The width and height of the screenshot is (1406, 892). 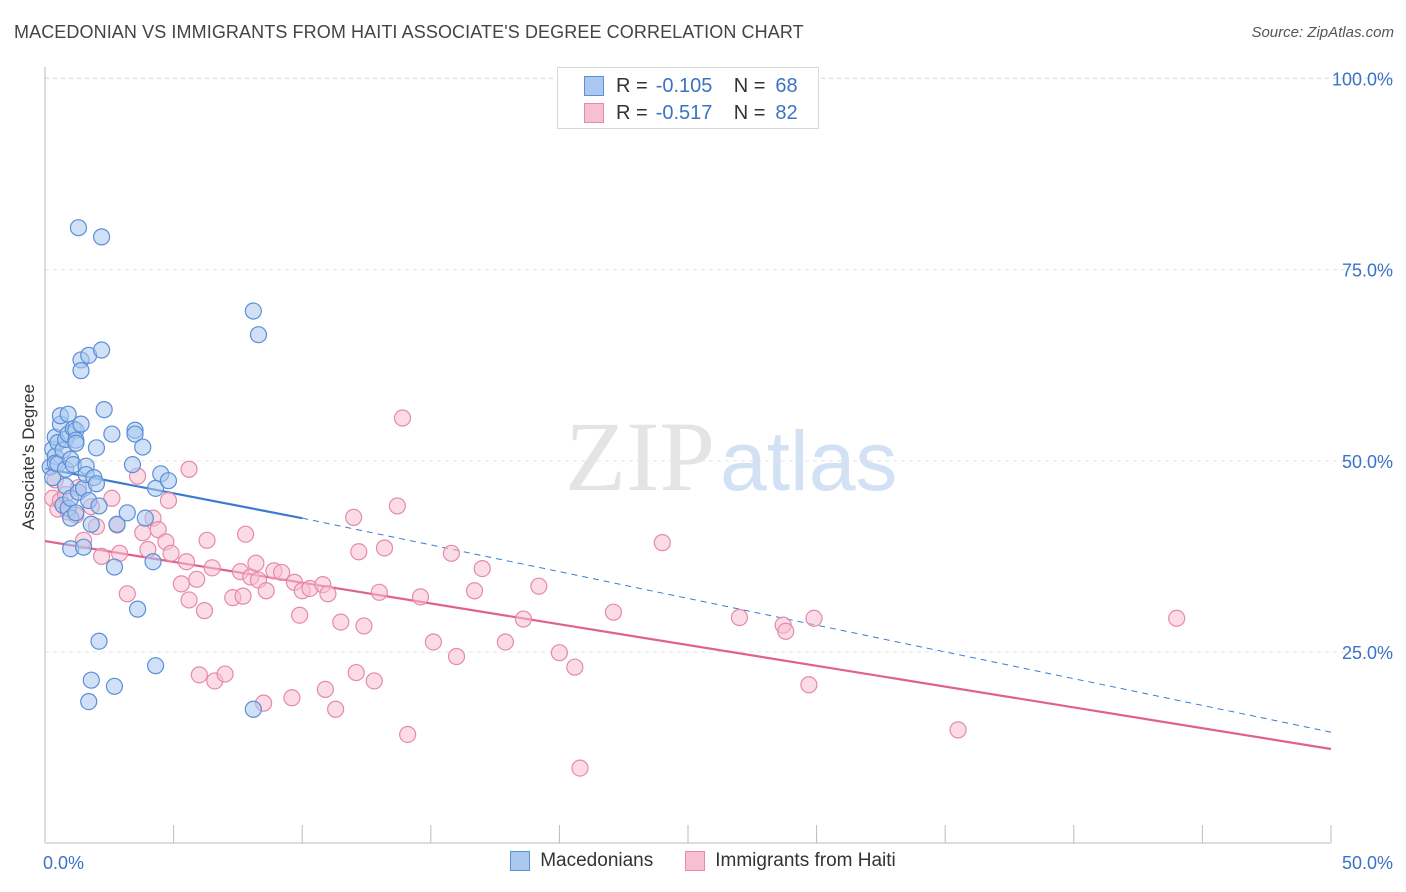 What do you see at coordinates (1362, 80) in the screenshot?
I see `y-tick-label: 100.0%` at bounding box center [1362, 80].